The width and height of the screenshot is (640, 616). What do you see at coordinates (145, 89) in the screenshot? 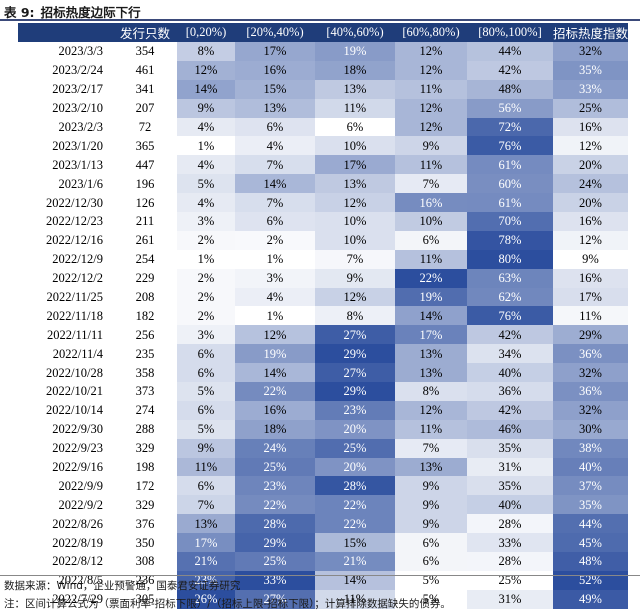
I see `issue-count-cell: 341` at bounding box center [145, 89].